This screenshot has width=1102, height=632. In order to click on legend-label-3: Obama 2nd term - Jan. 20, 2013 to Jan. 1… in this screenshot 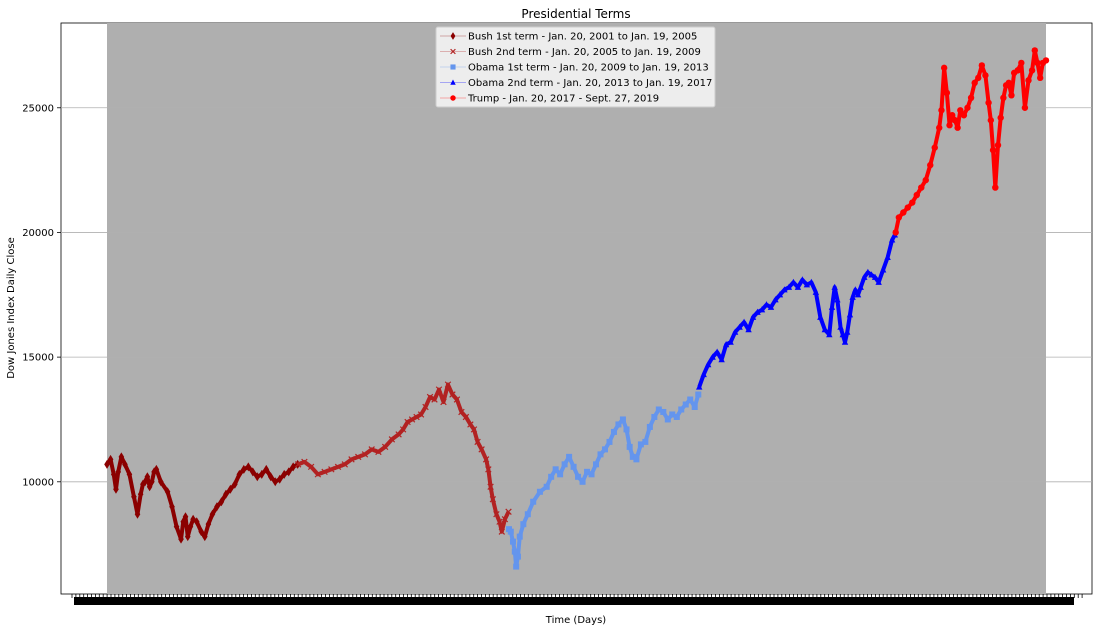, I will do `click(590, 83)`.